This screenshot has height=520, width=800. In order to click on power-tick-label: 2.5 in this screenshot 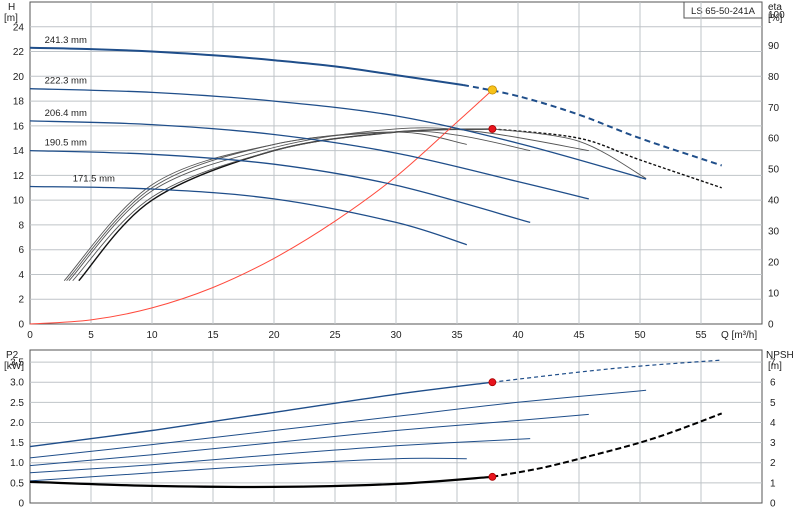, I will do `click(17, 403)`.